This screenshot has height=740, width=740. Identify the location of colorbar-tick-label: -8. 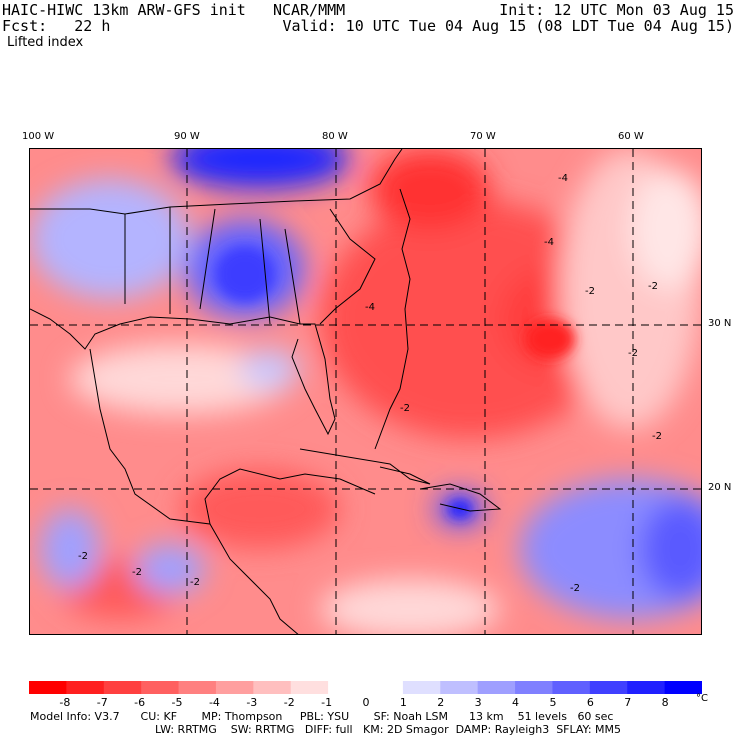
(65, 702).